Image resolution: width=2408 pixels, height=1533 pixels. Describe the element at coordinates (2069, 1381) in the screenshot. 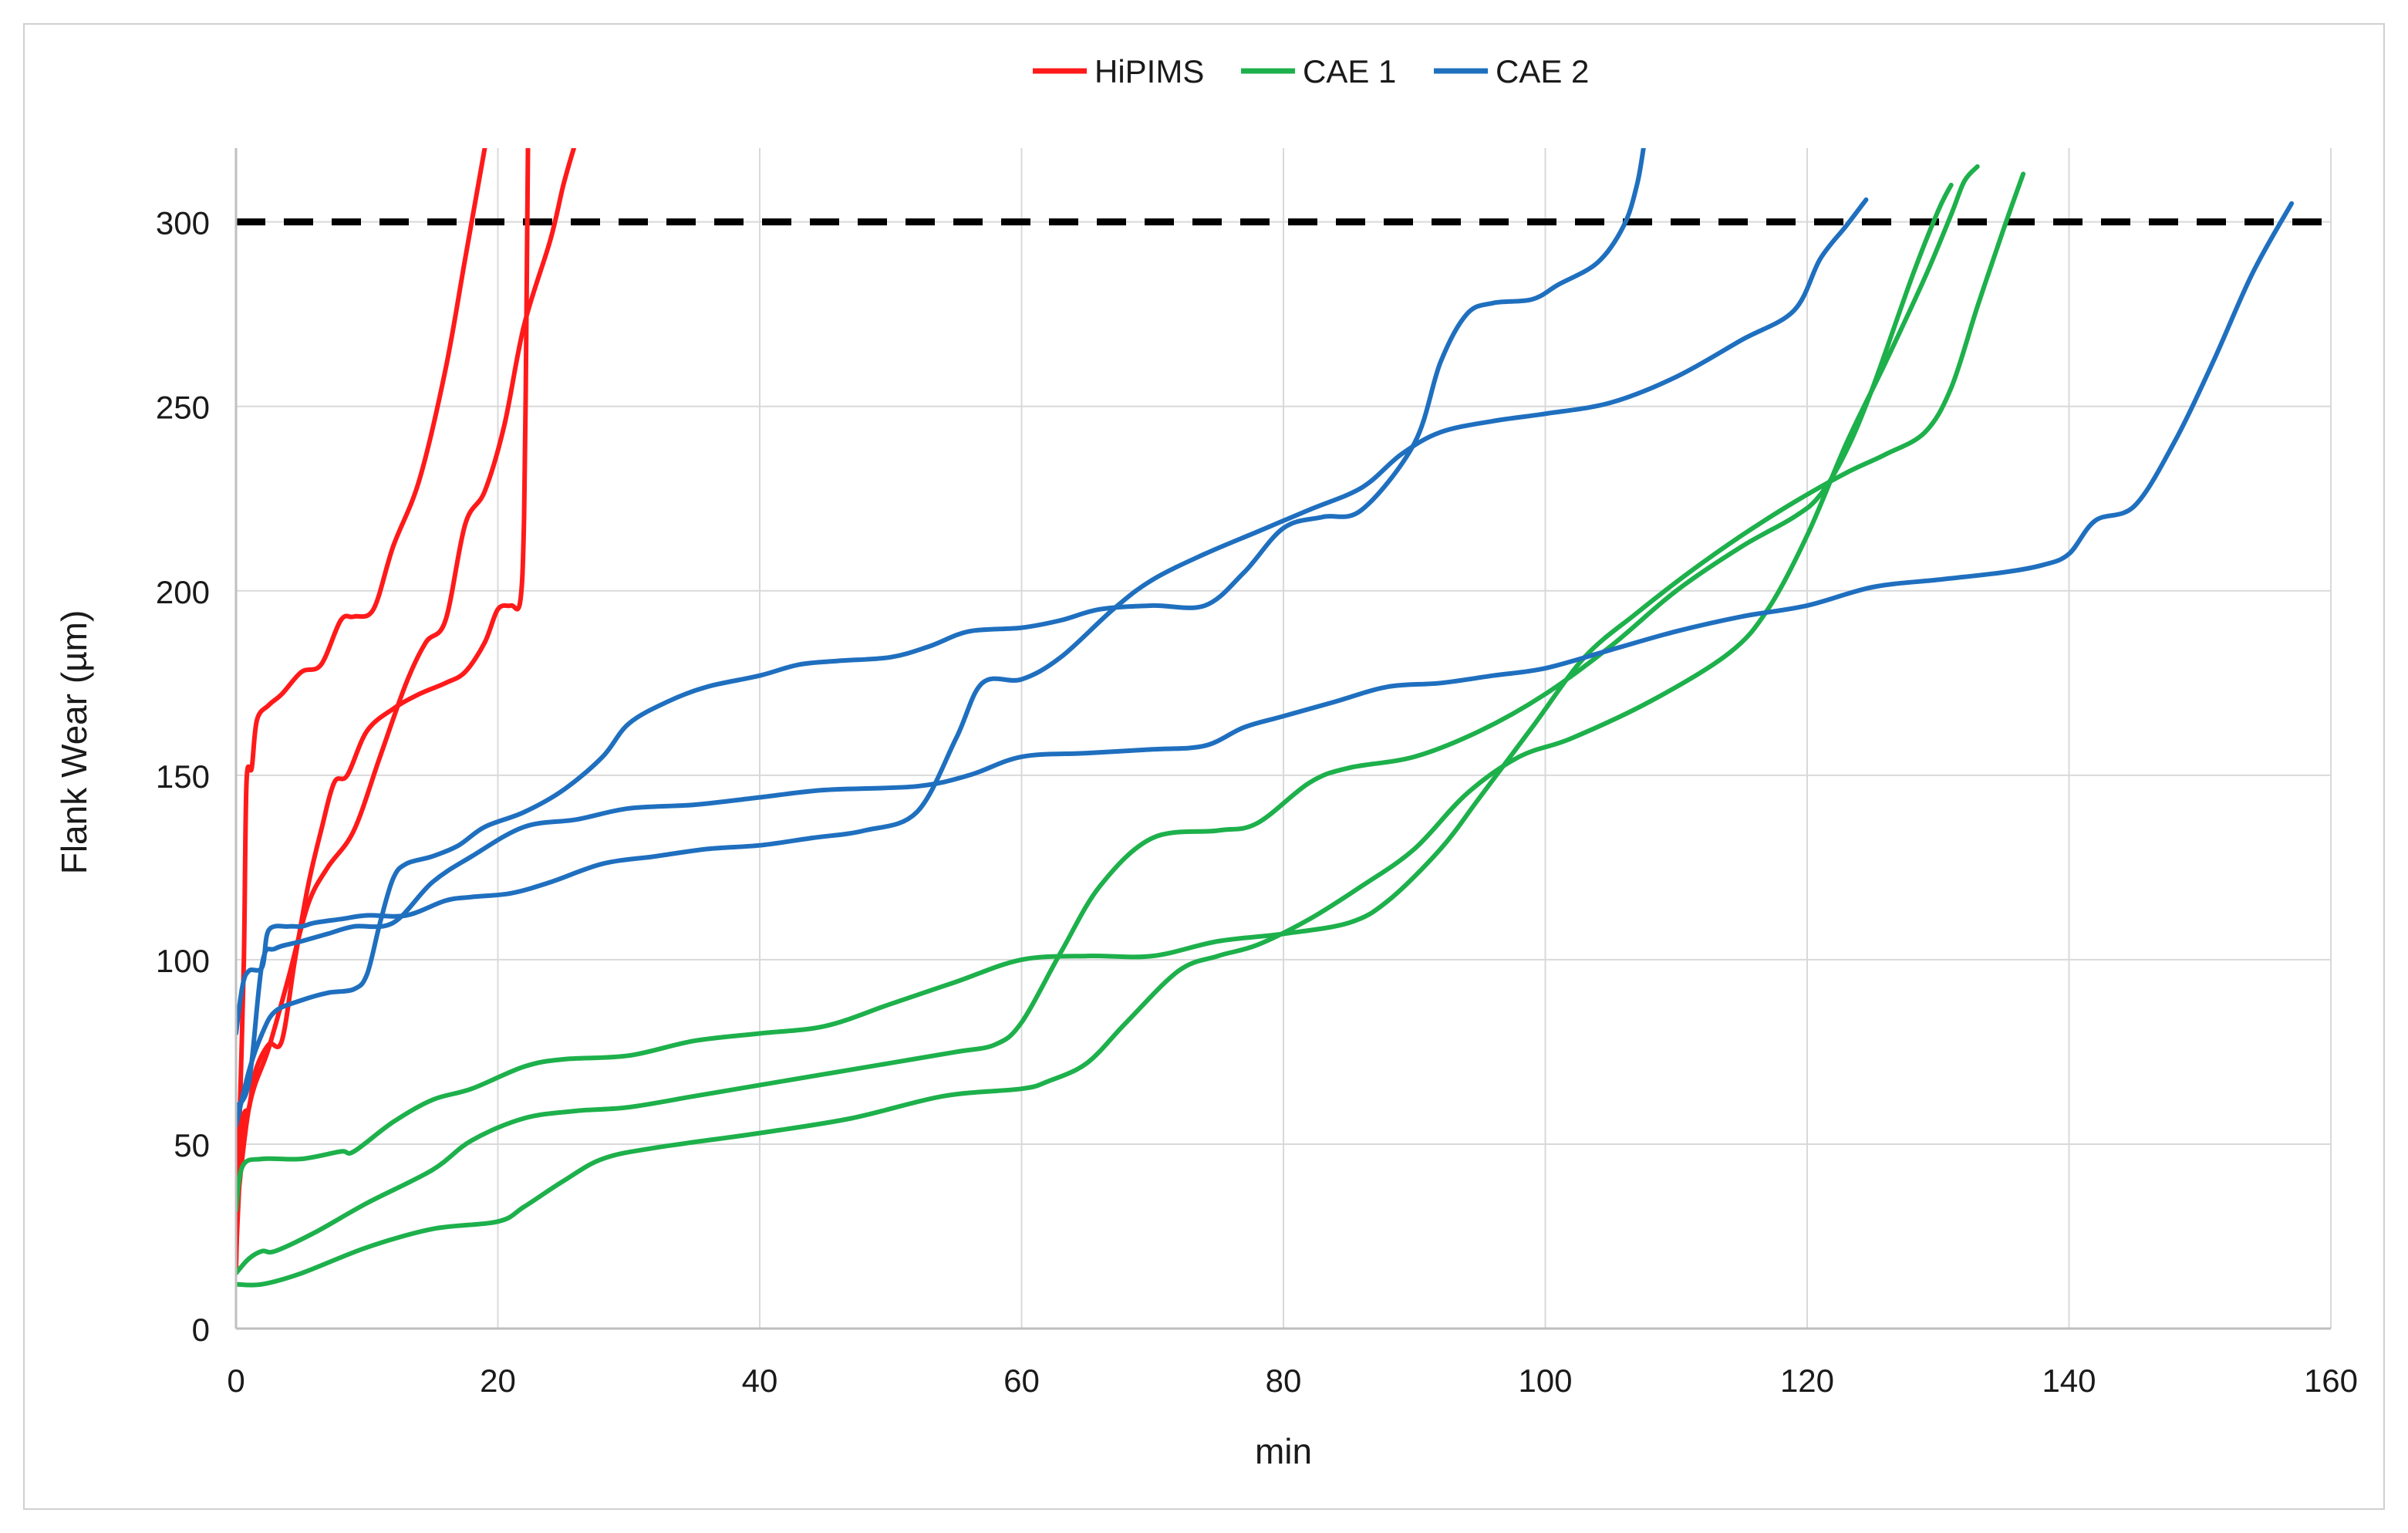

I see `x-tick-label: 140` at that location.